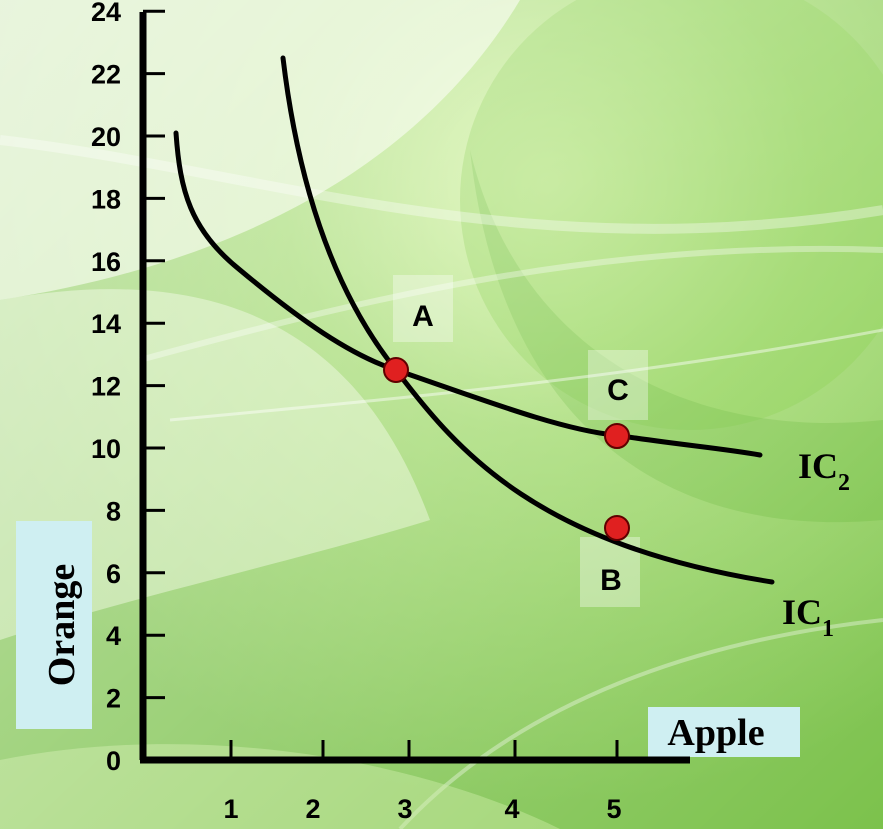 The width and height of the screenshot is (883, 829). I want to click on y-axis-title-box, so click(54, 625).